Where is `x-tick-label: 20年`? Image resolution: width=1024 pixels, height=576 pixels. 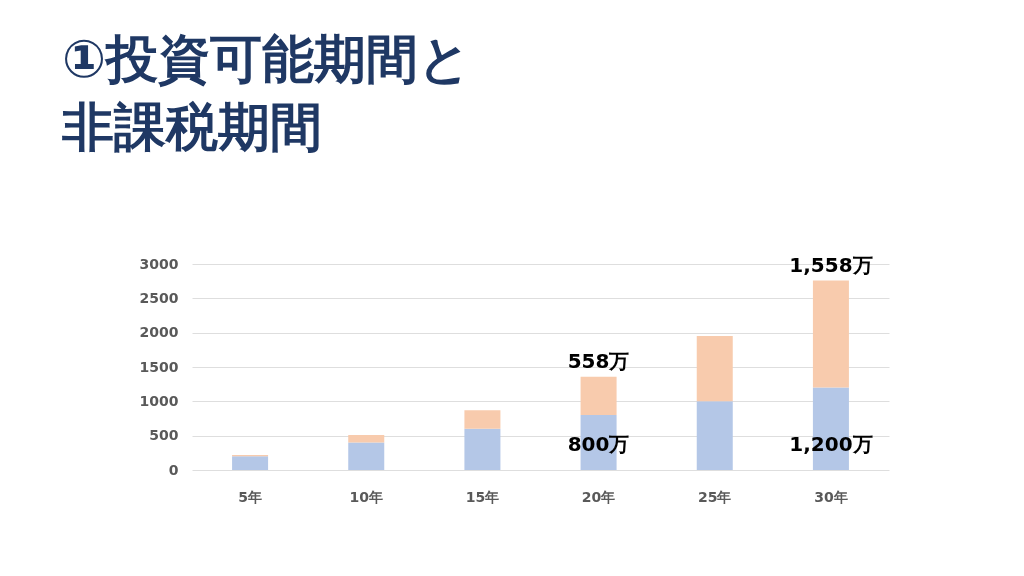
x-tick-label: 20年 is located at coordinates (598, 496).